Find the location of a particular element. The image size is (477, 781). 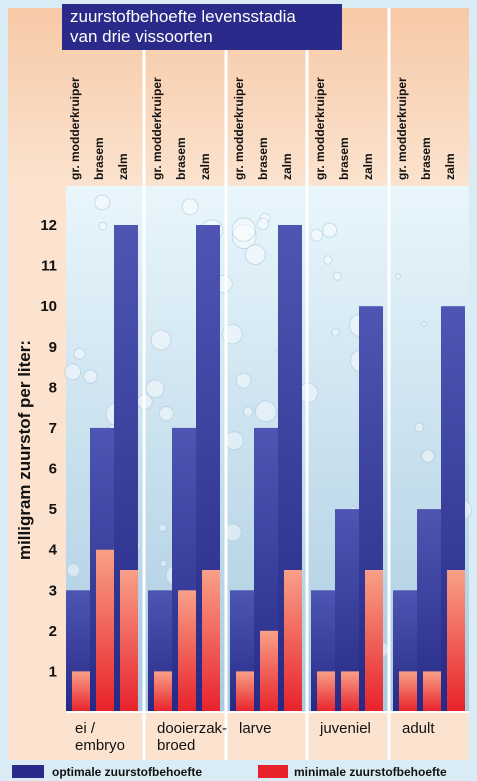

legend-label-minimaal: minimale zuurstofbehoefte is located at coordinates (370, 772).